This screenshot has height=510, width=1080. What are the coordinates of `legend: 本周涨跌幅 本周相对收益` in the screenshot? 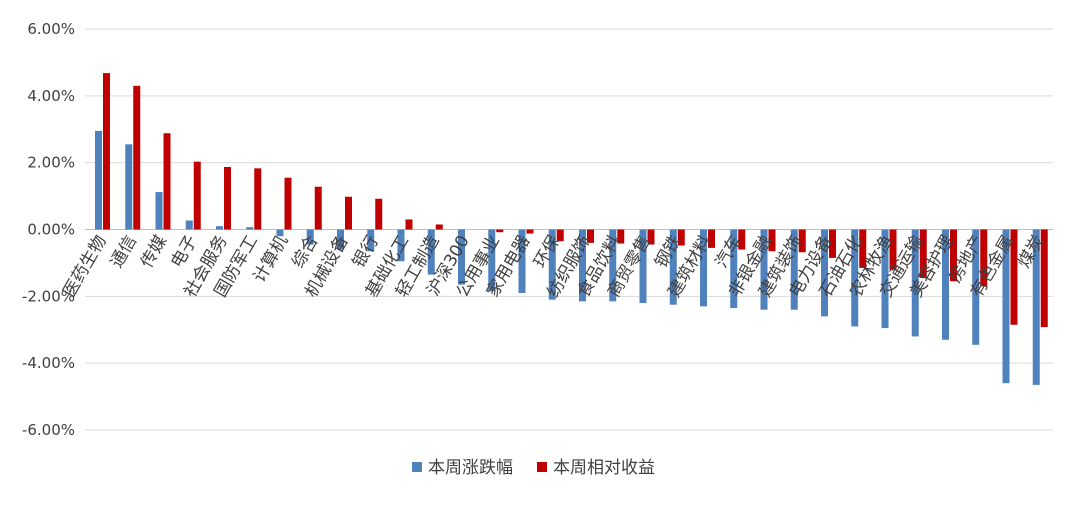 It's located at (533, 468).